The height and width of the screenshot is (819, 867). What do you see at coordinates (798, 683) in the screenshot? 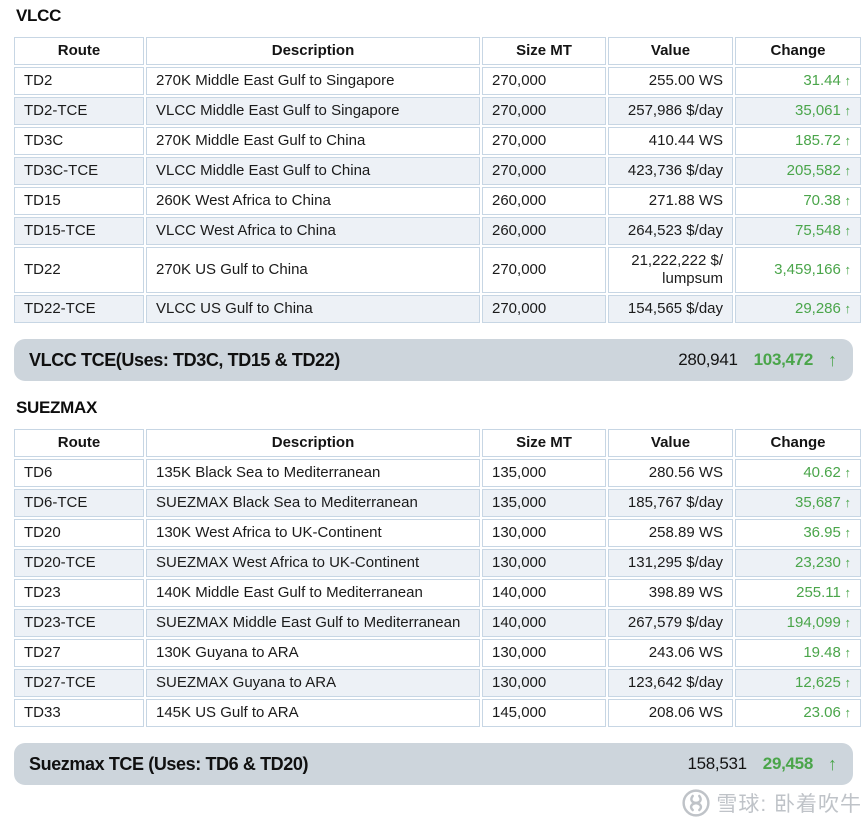
I see `change-cell: 12,625 ↑` at bounding box center [798, 683].